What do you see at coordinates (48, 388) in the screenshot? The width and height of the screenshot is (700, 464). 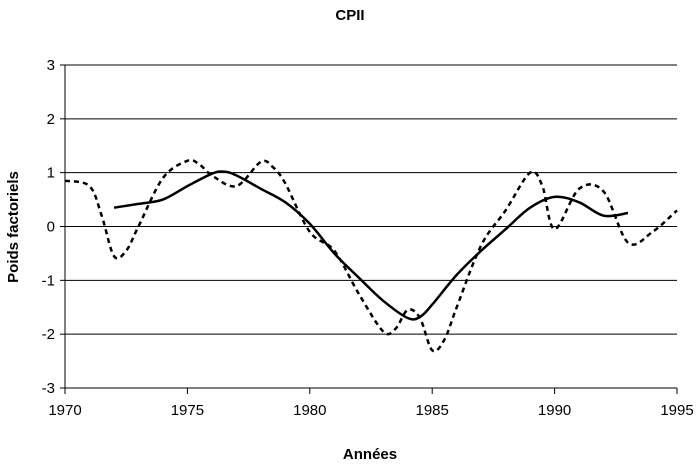 I see `y-tick-label: -3` at bounding box center [48, 388].